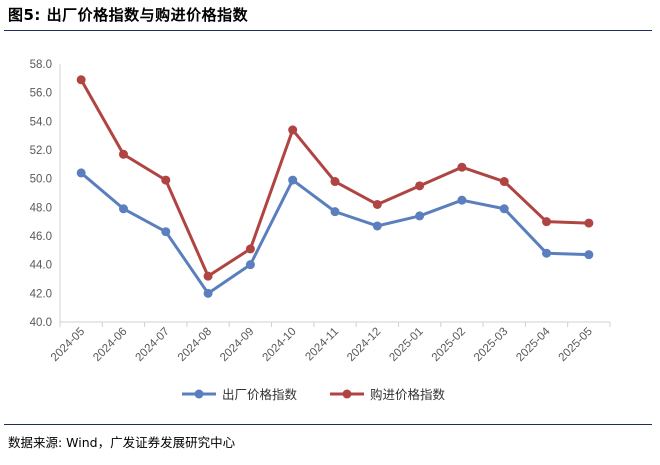 The width and height of the screenshot is (660, 465). Describe the element at coordinates (406, 345) in the screenshot. I see `x-tick-label: 2025-01` at that location.